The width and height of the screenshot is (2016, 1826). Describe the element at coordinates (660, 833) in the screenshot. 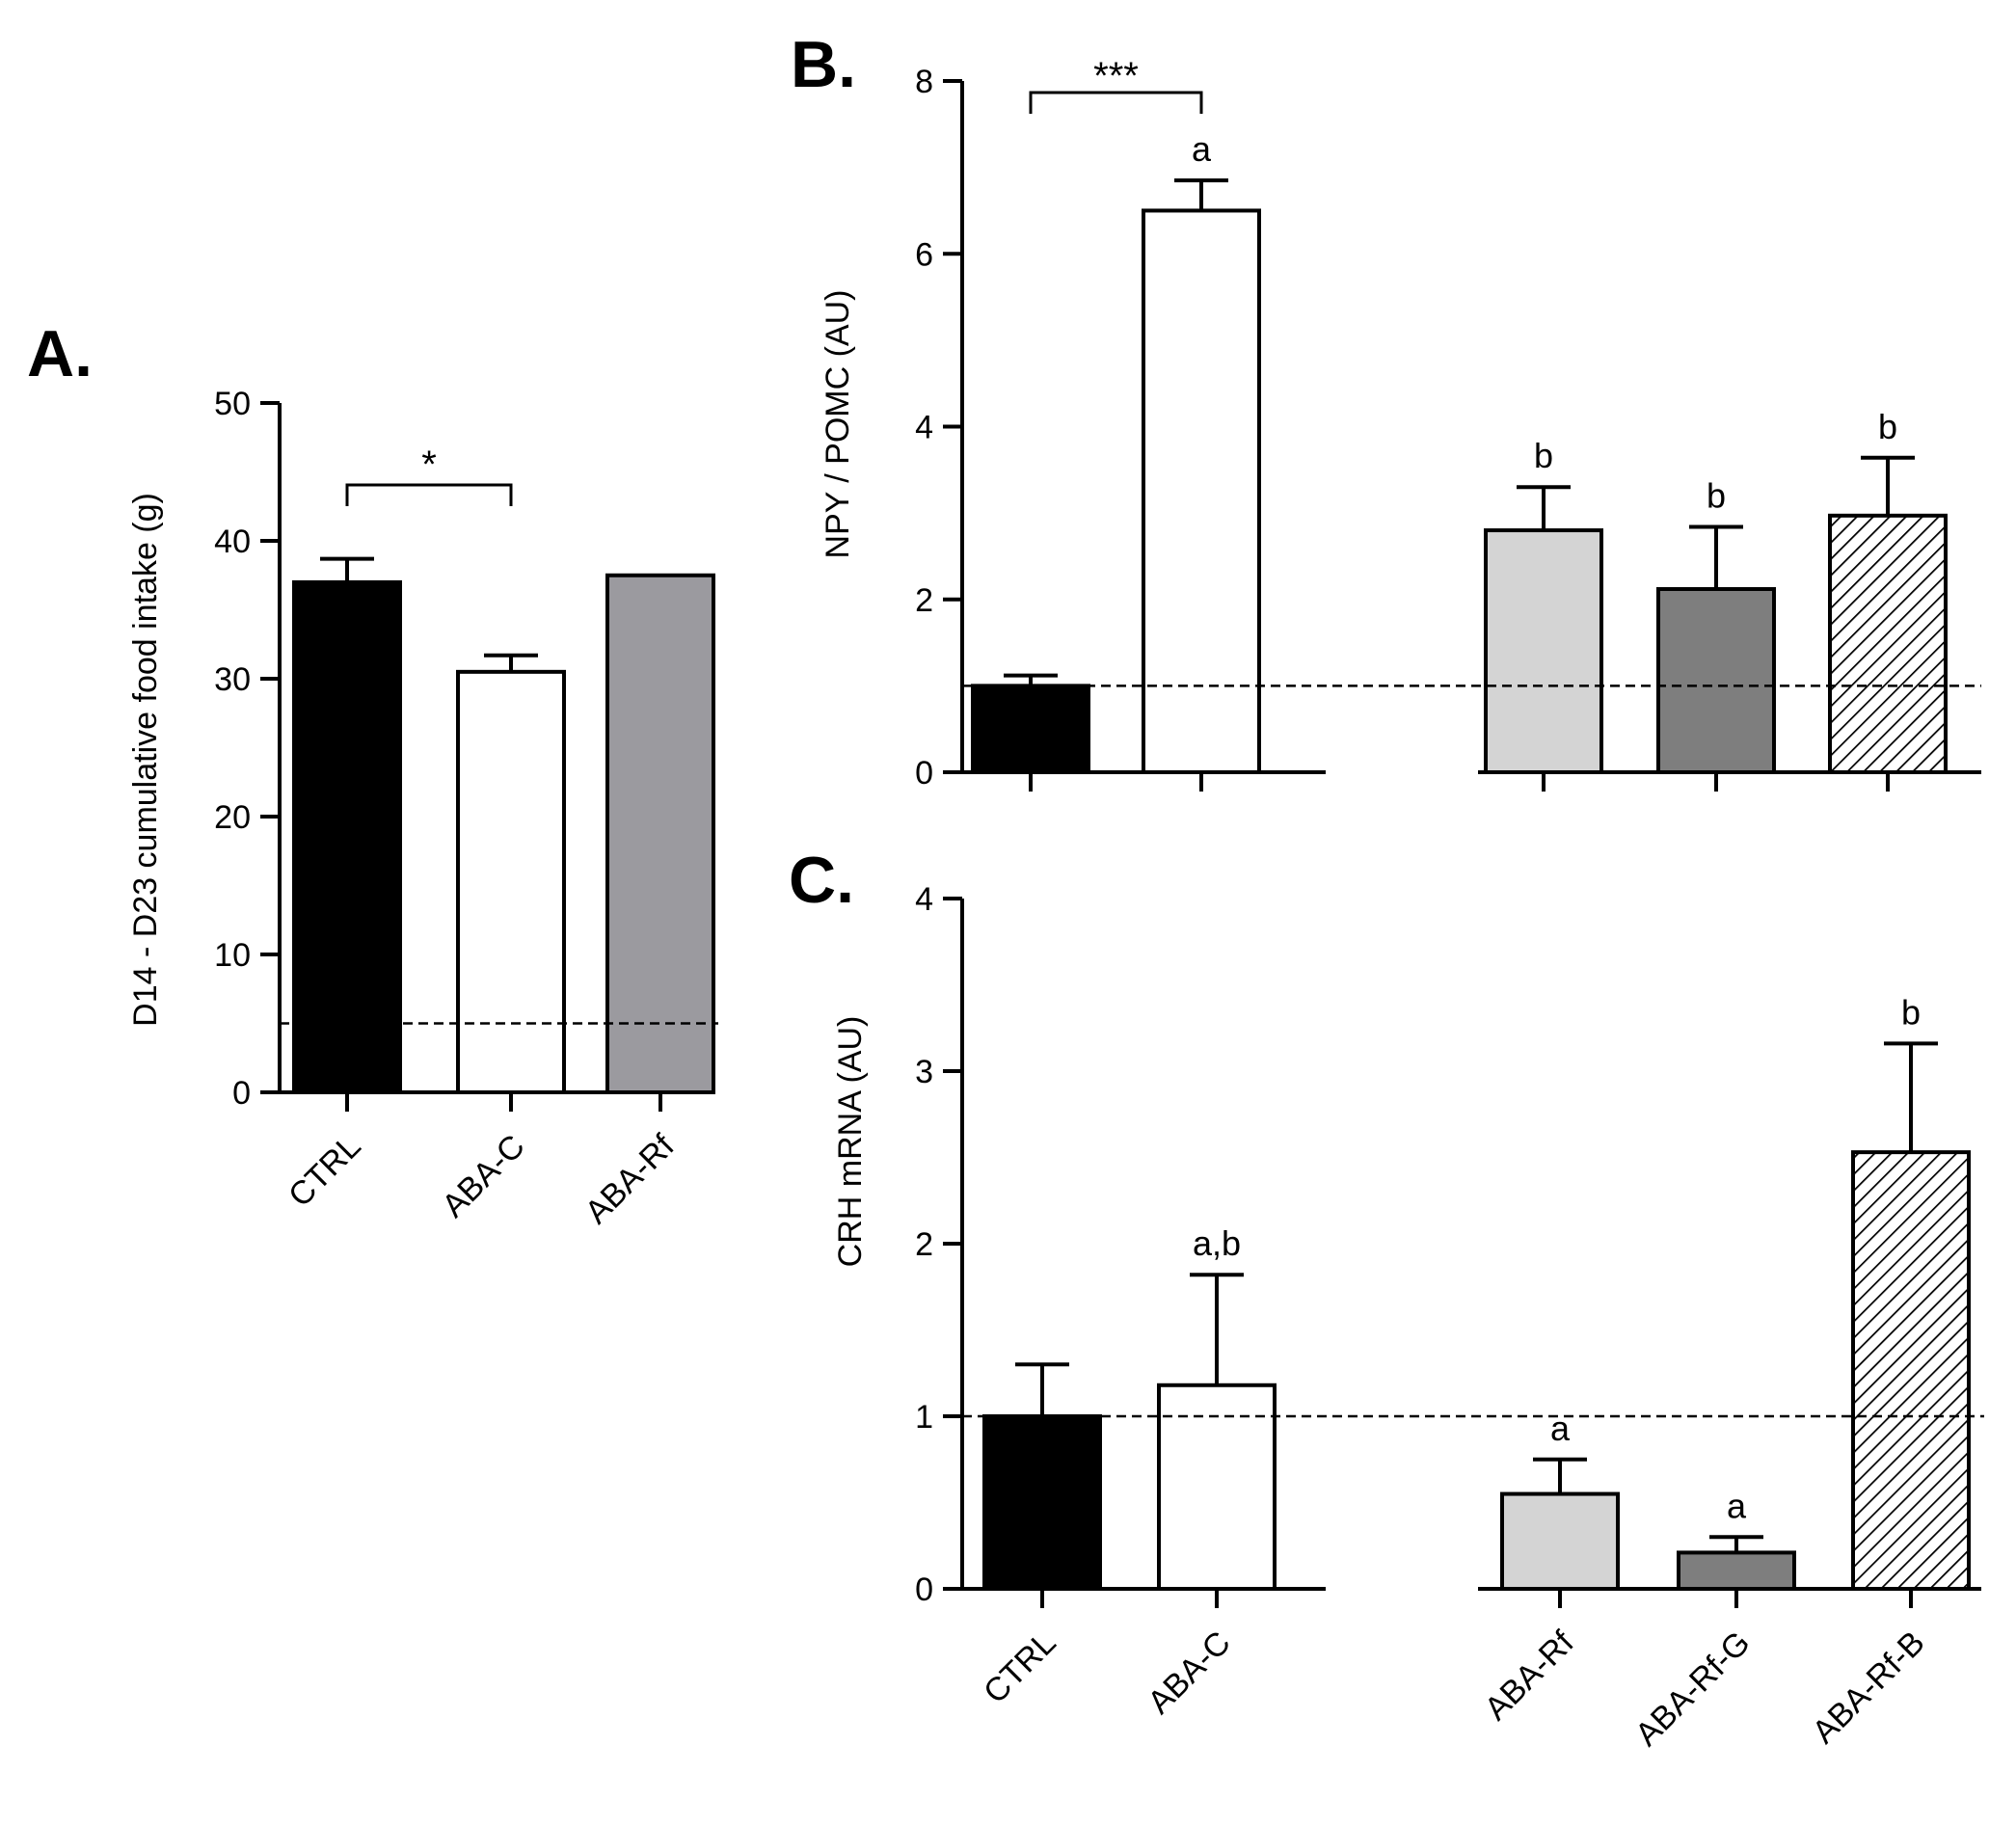

I see `panel-a-bar-aba-rf` at that location.